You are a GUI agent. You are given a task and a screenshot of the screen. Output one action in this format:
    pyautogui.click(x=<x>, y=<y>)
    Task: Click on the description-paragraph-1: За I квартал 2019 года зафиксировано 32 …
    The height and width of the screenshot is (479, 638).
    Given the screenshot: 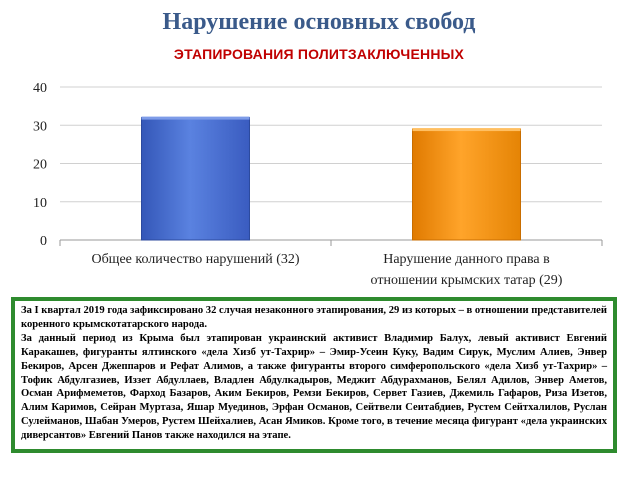 What is the action you would take?
    pyautogui.click(x=314, y=317)
    